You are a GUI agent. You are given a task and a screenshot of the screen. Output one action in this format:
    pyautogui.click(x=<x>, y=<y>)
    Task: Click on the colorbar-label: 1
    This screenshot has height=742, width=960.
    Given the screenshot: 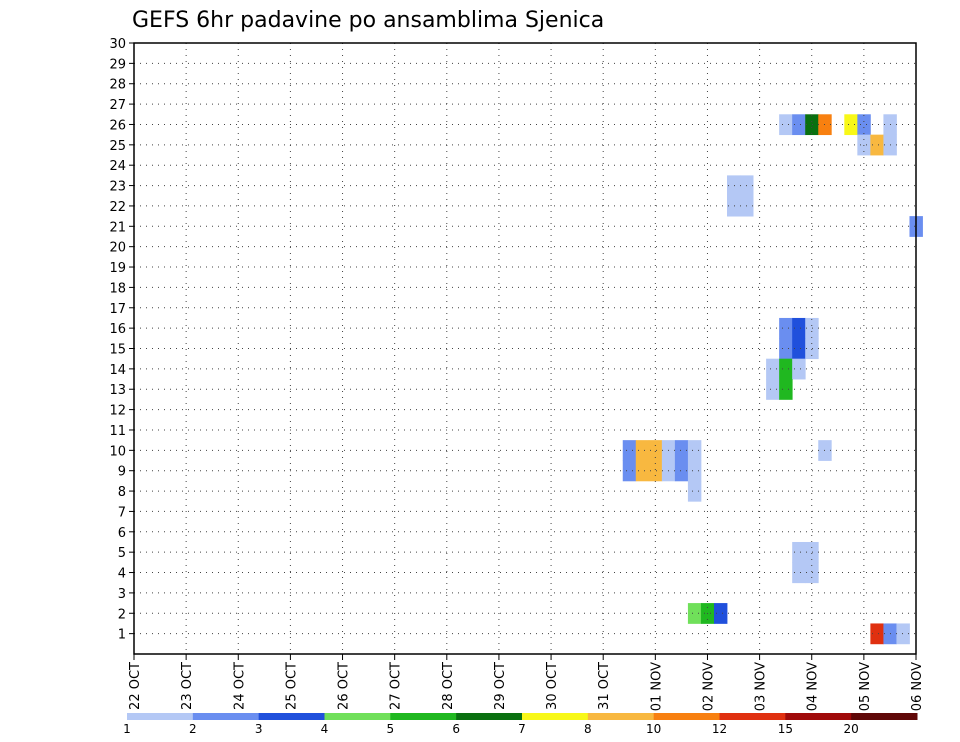 What is the action you would take?
    pyautogui.click(x=127, y=729)
    